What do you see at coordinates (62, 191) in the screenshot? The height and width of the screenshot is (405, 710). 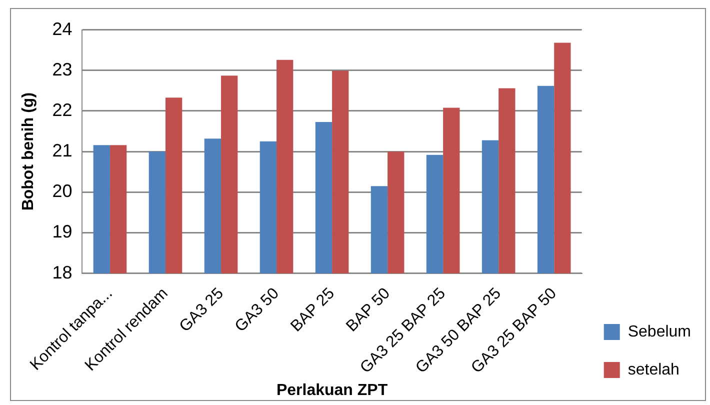 I see `y-tick-label: 20` at bounding box center [62, 191].